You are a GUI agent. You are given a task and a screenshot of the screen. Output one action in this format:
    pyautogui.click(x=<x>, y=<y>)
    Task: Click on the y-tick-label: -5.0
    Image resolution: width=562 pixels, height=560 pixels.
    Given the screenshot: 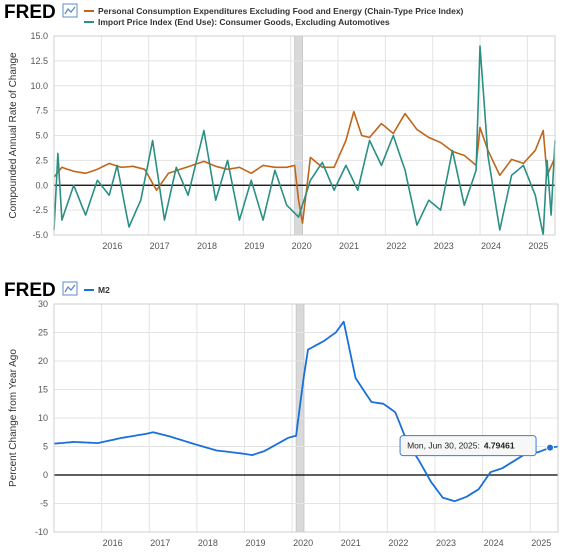 What is the action you would take?
    pyautogui.click(x=40, y=235)
    